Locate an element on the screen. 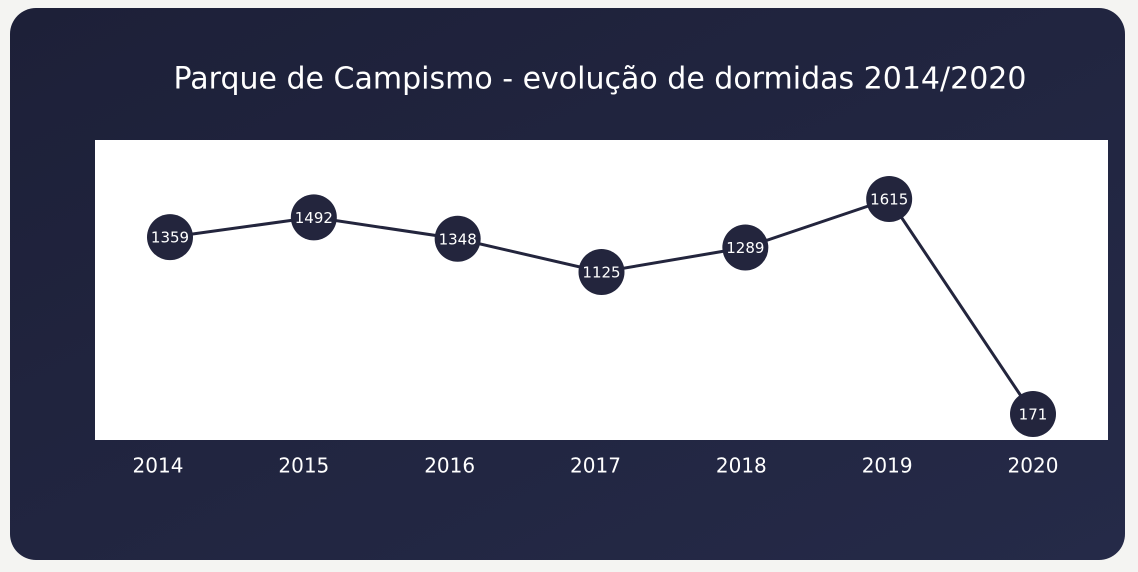 The height and width of the screenshot is (572, 1138). x-tick-label: 2020 is located at coordinates (1033, 466).